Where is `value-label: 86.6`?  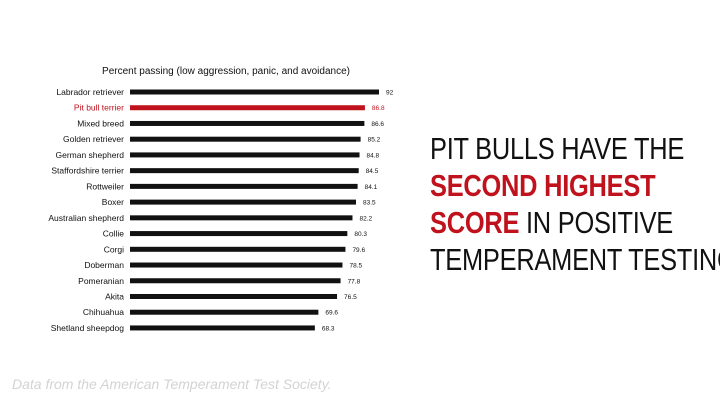 value-label: 86.6 is located at coordinates (377, 124).